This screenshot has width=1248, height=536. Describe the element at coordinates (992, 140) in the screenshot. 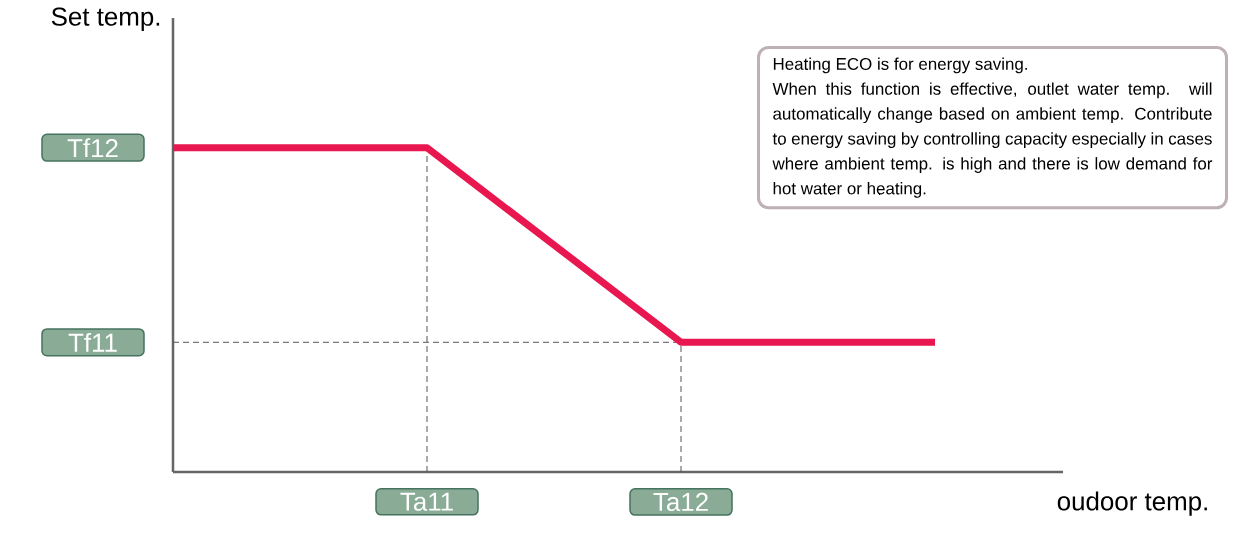

I see `annotation: When this function is effective, outlet water temp. will automatically change based on ambient temp. Contribute to energy saving by controlling capacity especially in cases where ambient temp. is high and there is low demand for hot water or heating.` at that location.